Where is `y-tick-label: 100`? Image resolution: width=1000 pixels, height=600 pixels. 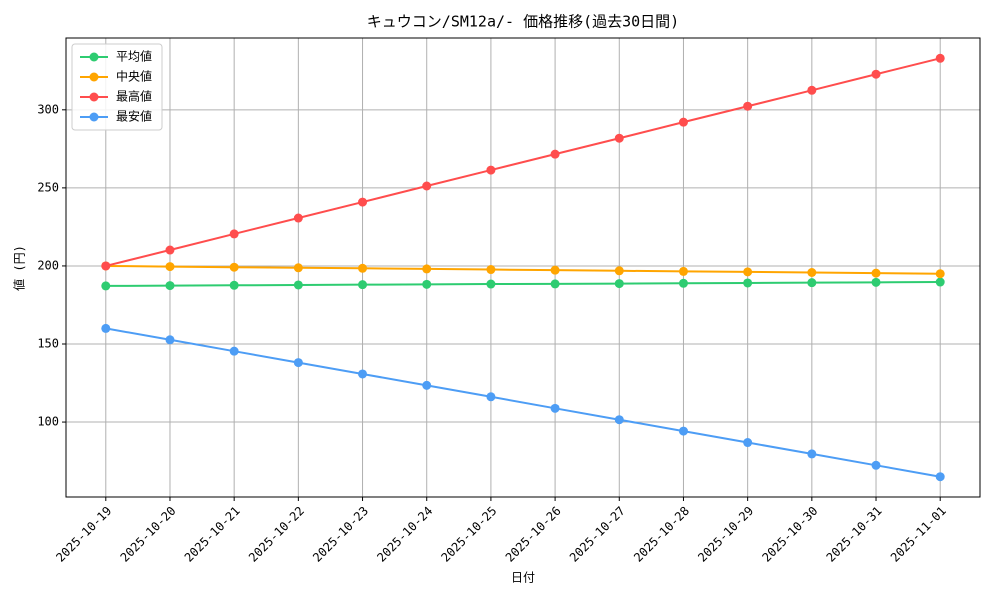 y-tick-label: 100 is located at coordinates (48, 422).